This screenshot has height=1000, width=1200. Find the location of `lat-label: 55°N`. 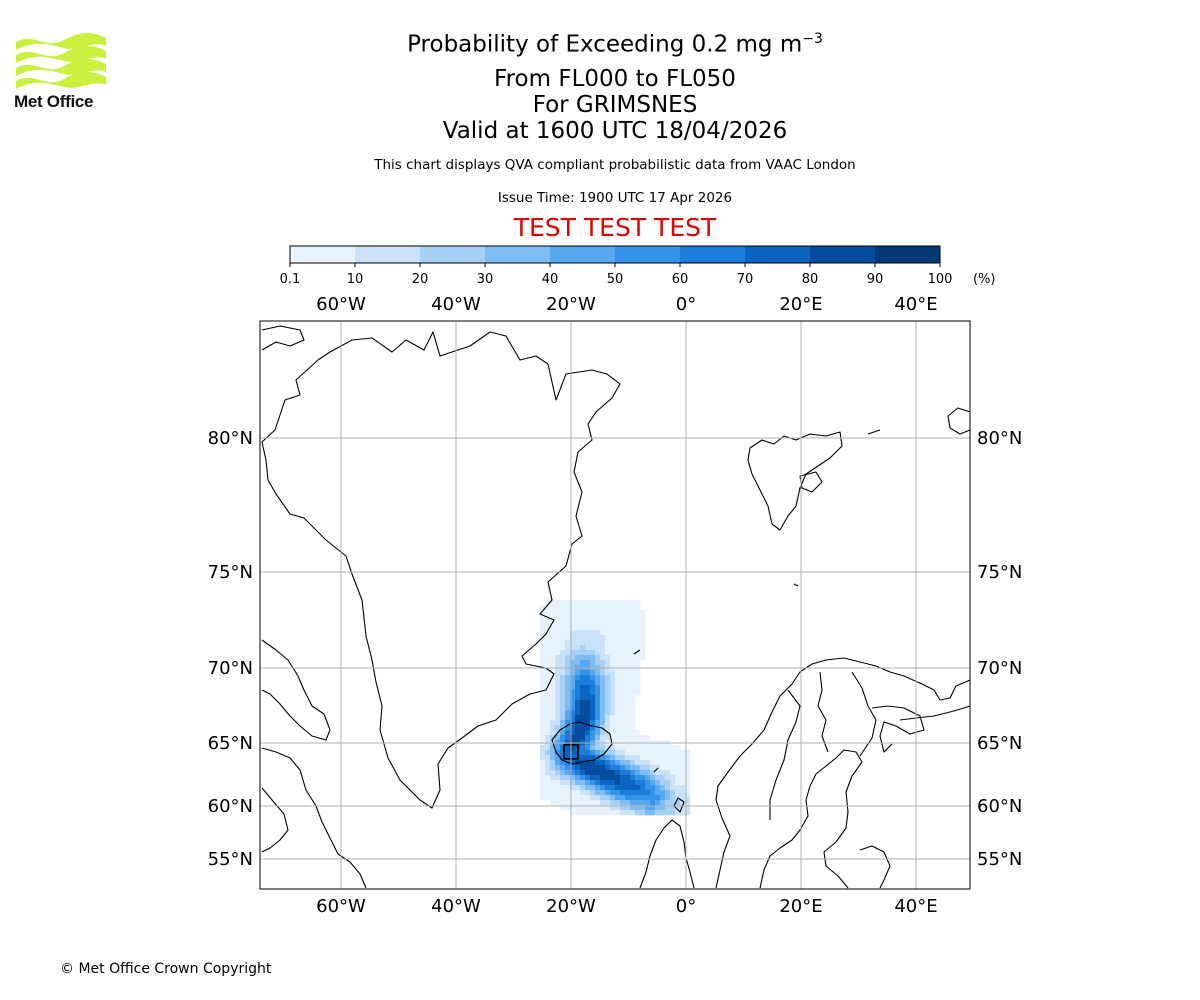

lat-label: 55°N is located at coordinates (999, 859).